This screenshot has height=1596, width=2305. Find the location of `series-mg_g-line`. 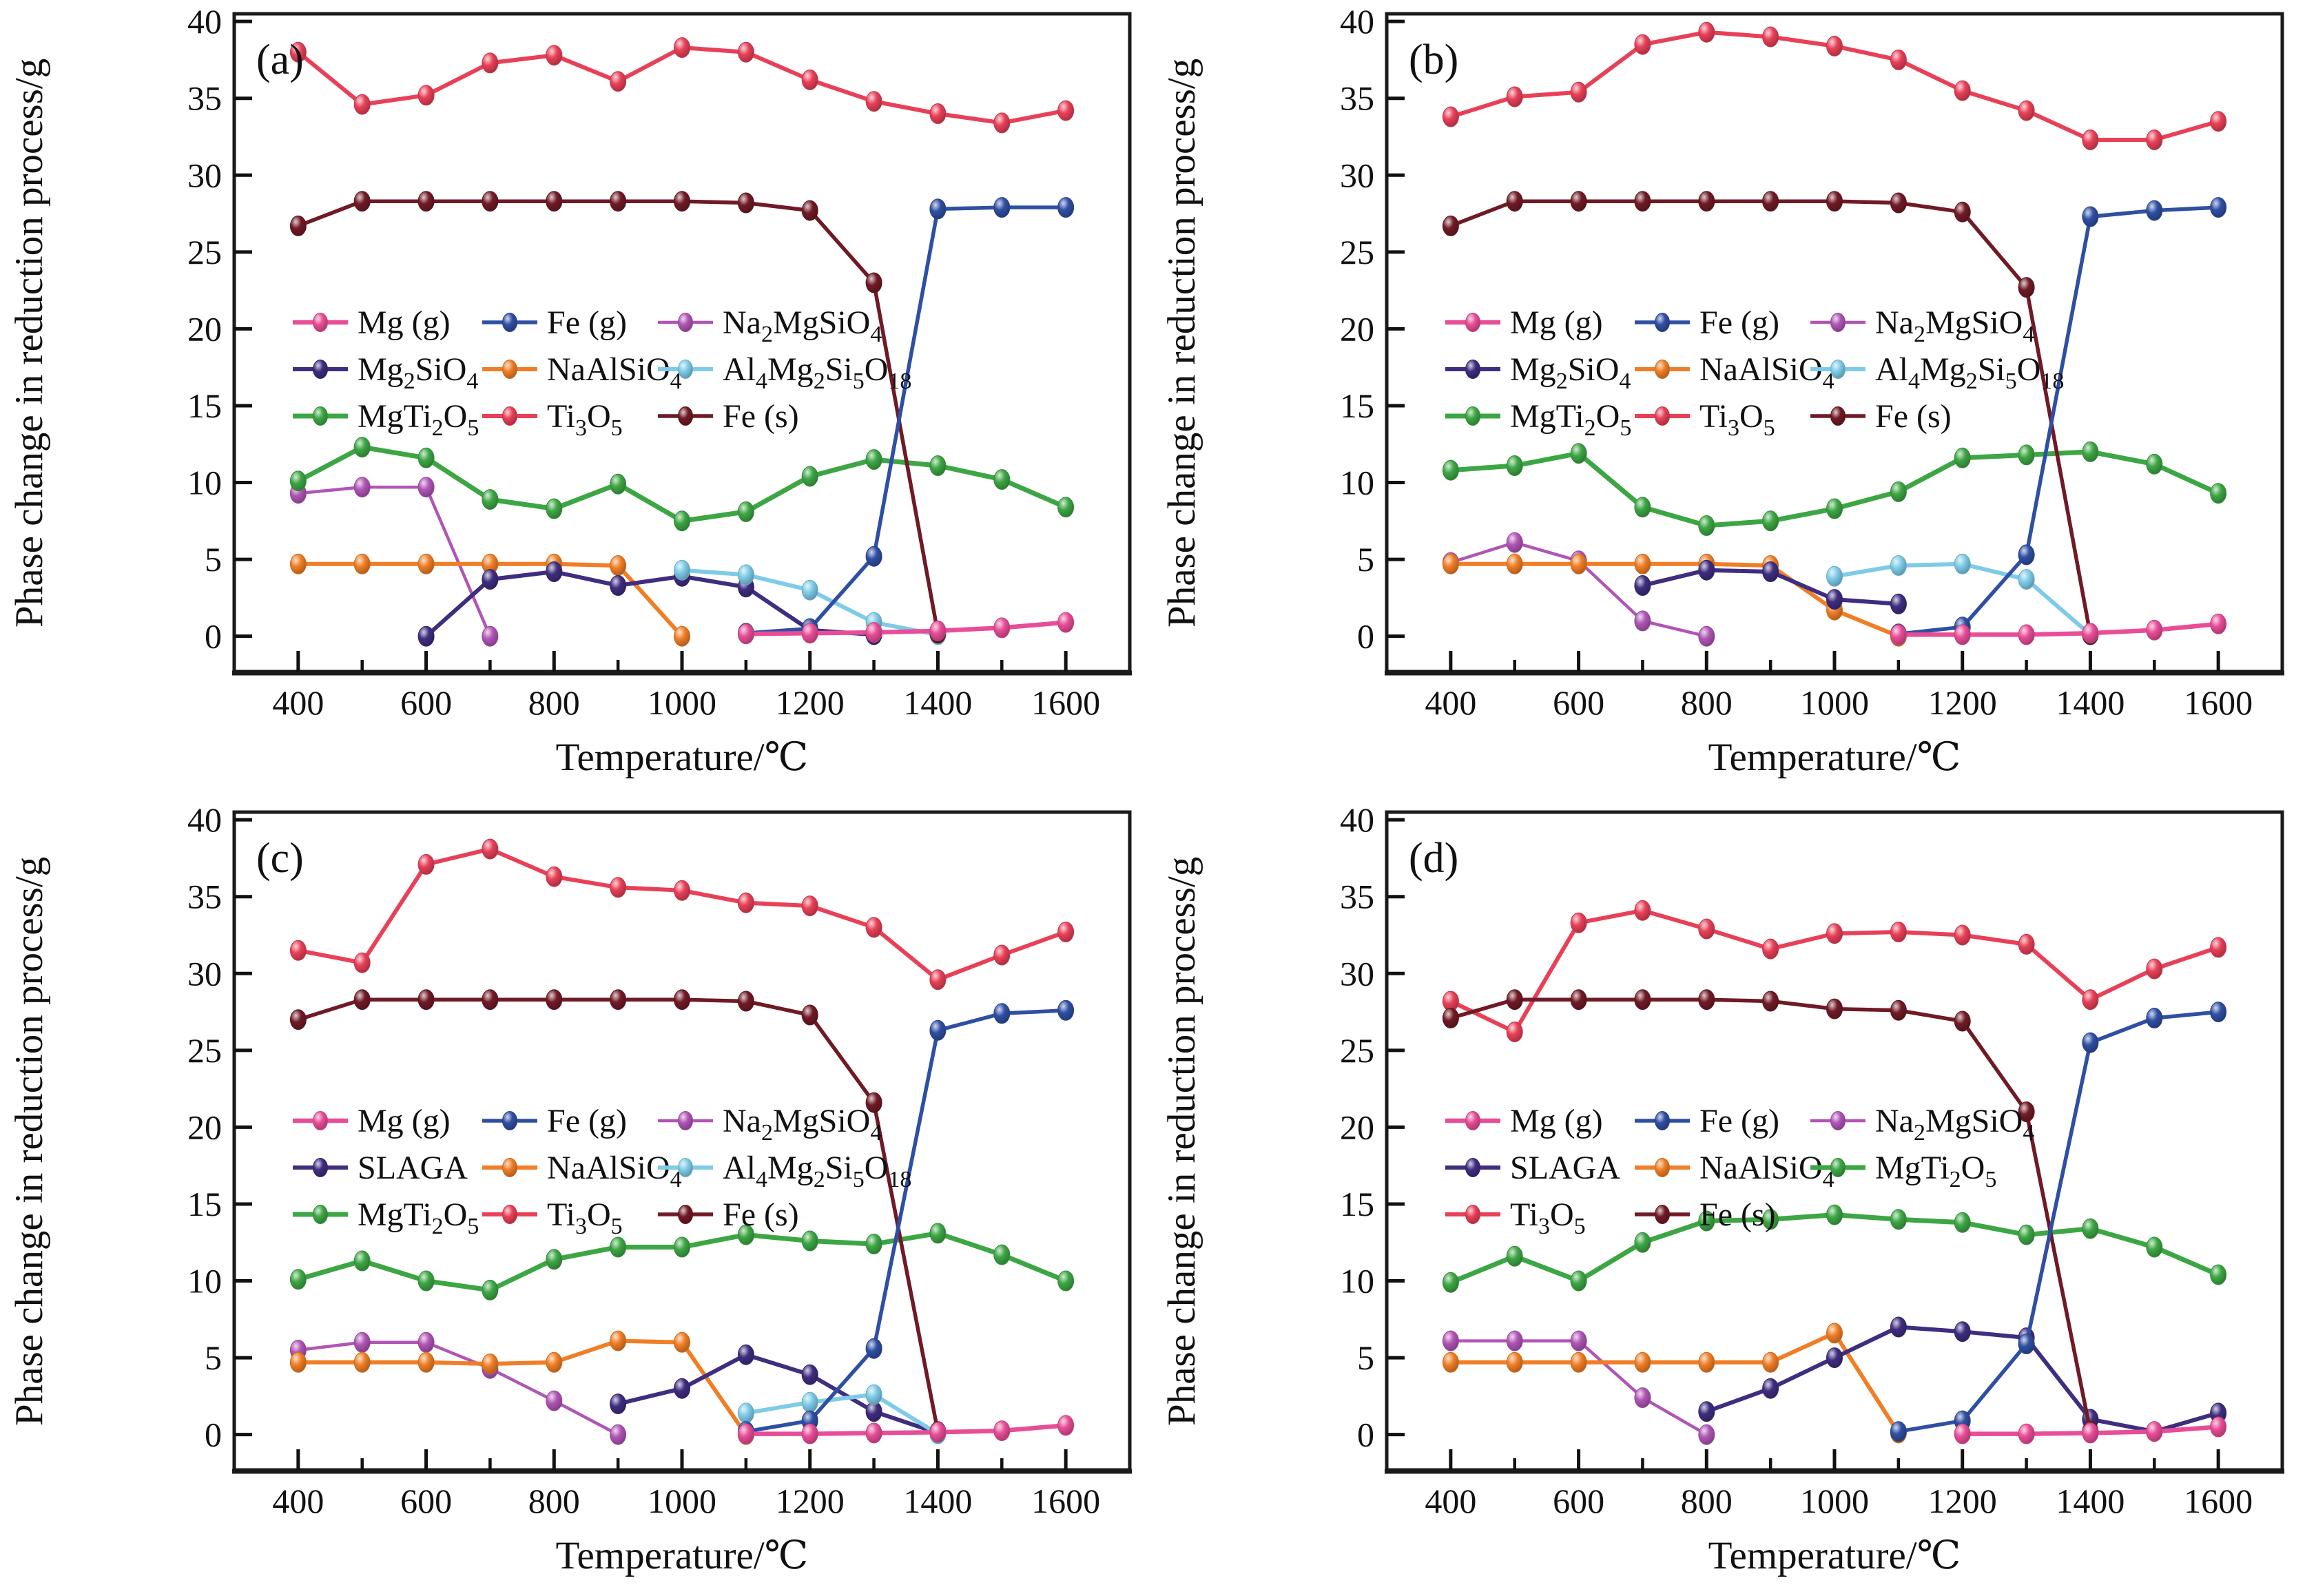

series-mg_g-line is located at coordinates (2058, 629).